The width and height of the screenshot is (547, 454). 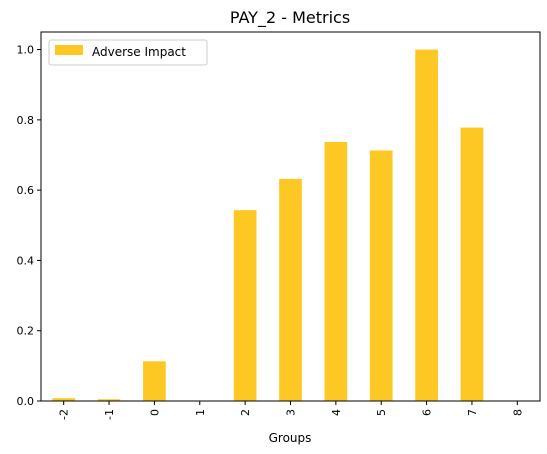 What do you see at coordinates (26, 401) in the screenshot?
I see `y-tick-label: 0.0` at bounding box center [26, 401].